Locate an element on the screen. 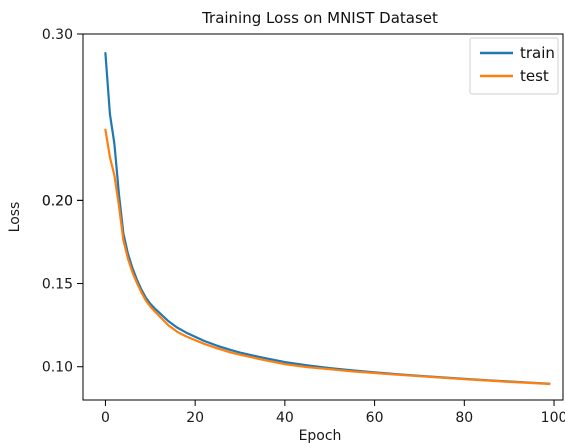 This screenshot has height=445, width=565. y-tick-label: 0.15 is located at coordinates (57, 285).